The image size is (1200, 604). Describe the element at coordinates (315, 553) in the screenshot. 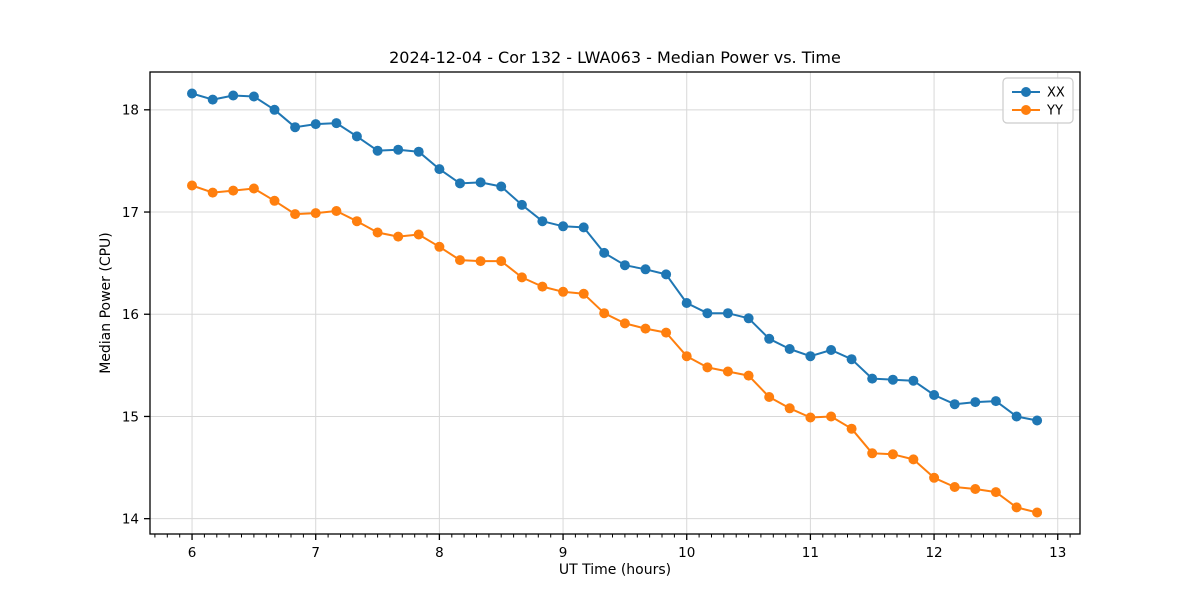

I see `x-tick-label: 7` at that location.